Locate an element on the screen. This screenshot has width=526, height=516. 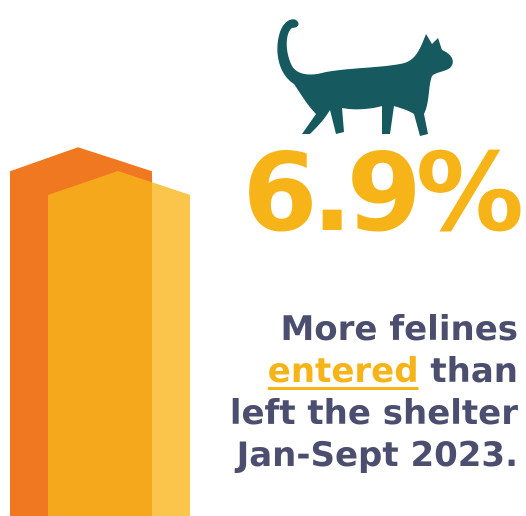
caption-line-2: entered than is located at coordinates (358, 371).